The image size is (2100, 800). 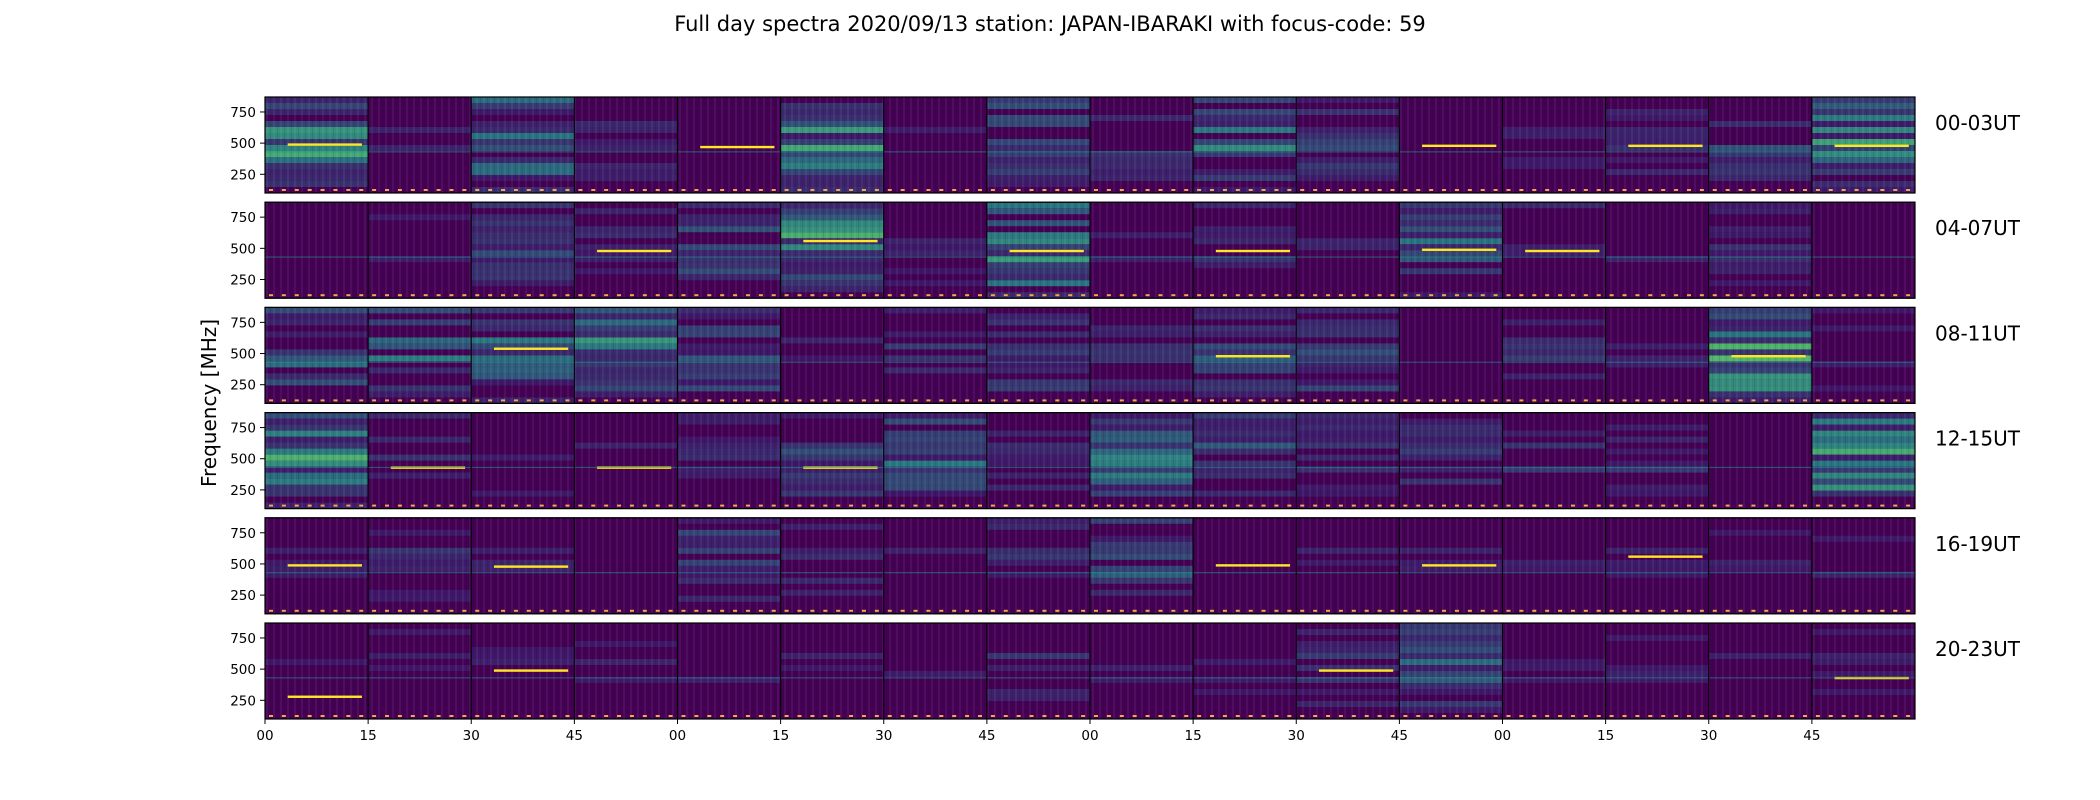 I want to click on emission-line, so click(x=324, y=696).